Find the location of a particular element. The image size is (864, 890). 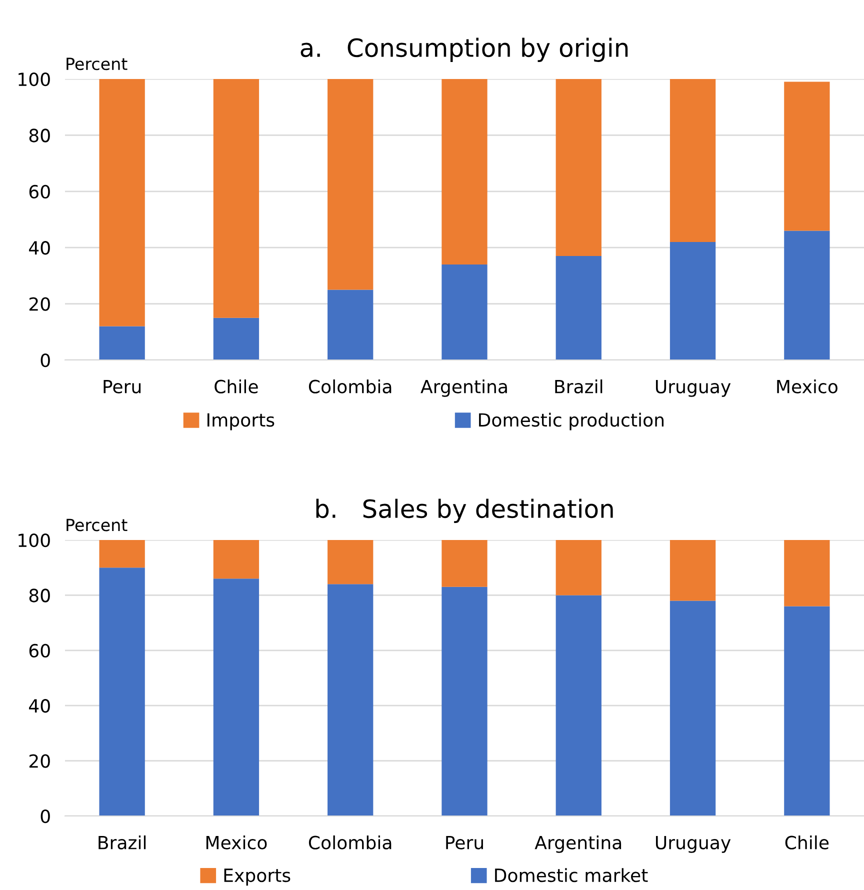

chart-title: b. Sales by destination is located at coordinates (464, 510).